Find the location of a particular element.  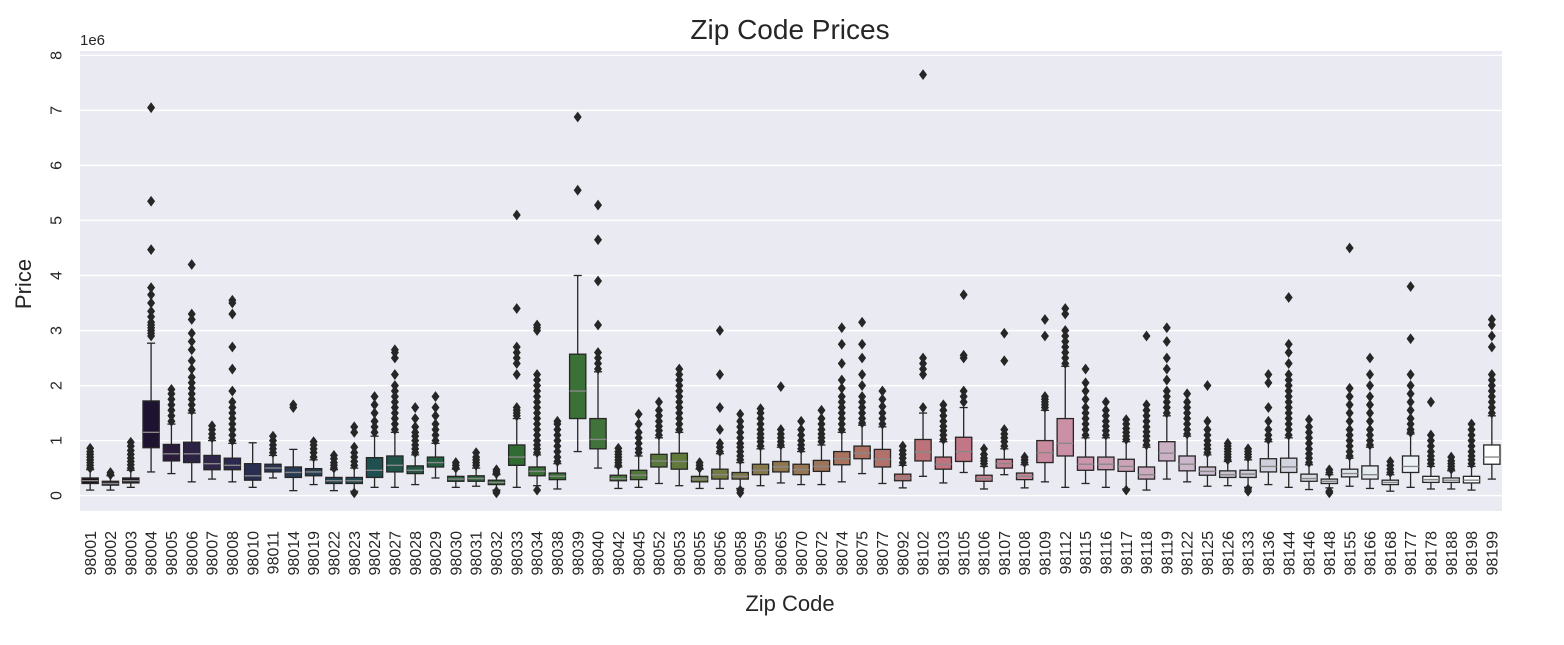

x-tick-label: 98166 is located at coordinates (1371, 553).